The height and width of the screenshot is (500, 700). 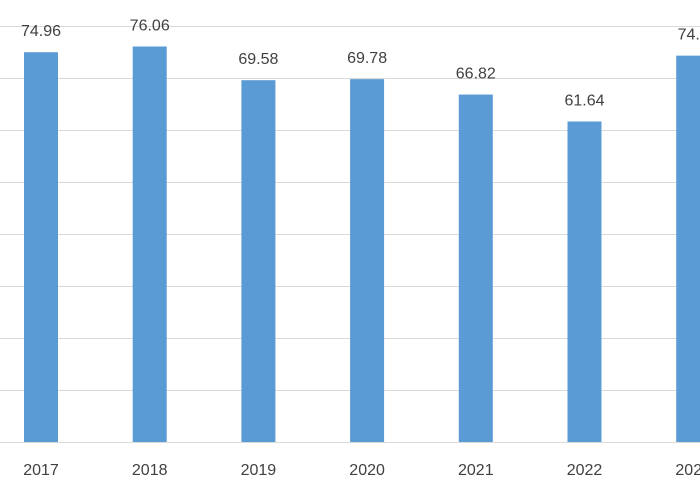 I want to click on bar-2023, so click(x=688, y=248).